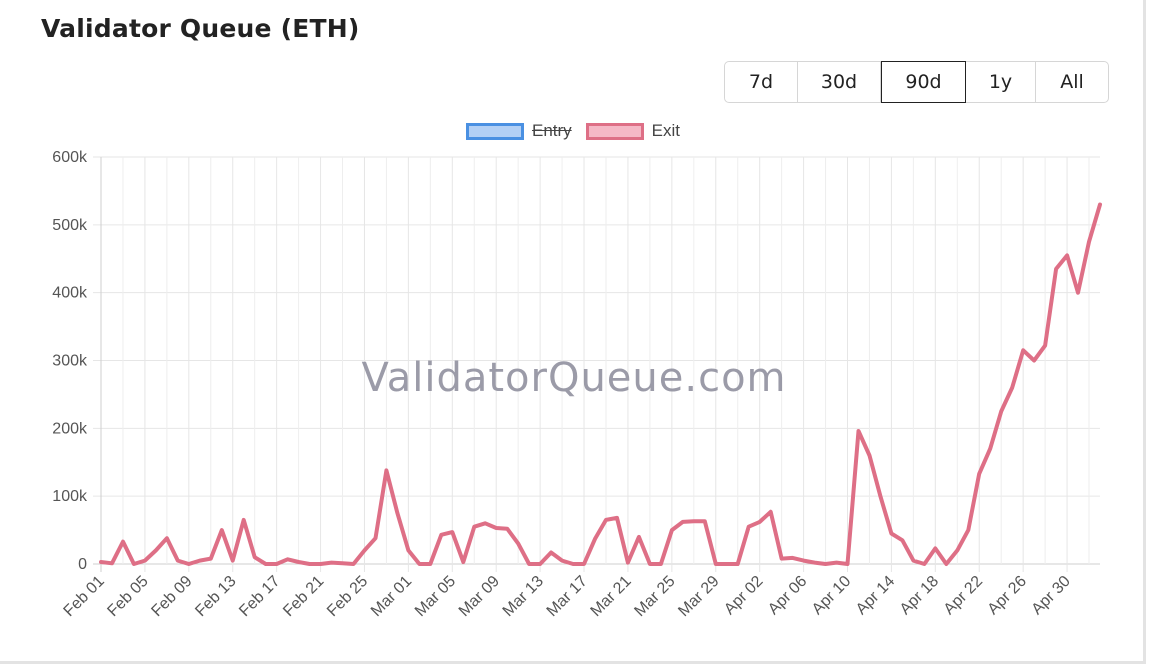 The image size is (1152, 669). Describe the element at coordinates (666, 130) in the screenshot. I see `legend-label-exit: Exit` at that location.